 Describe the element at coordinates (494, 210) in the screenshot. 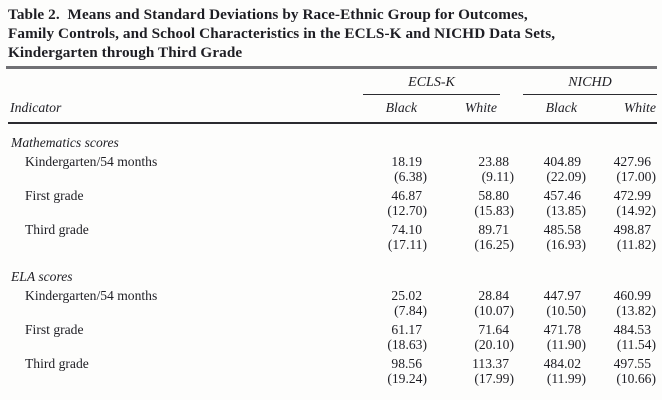

I see `sd-value: (15.83)` at that location.